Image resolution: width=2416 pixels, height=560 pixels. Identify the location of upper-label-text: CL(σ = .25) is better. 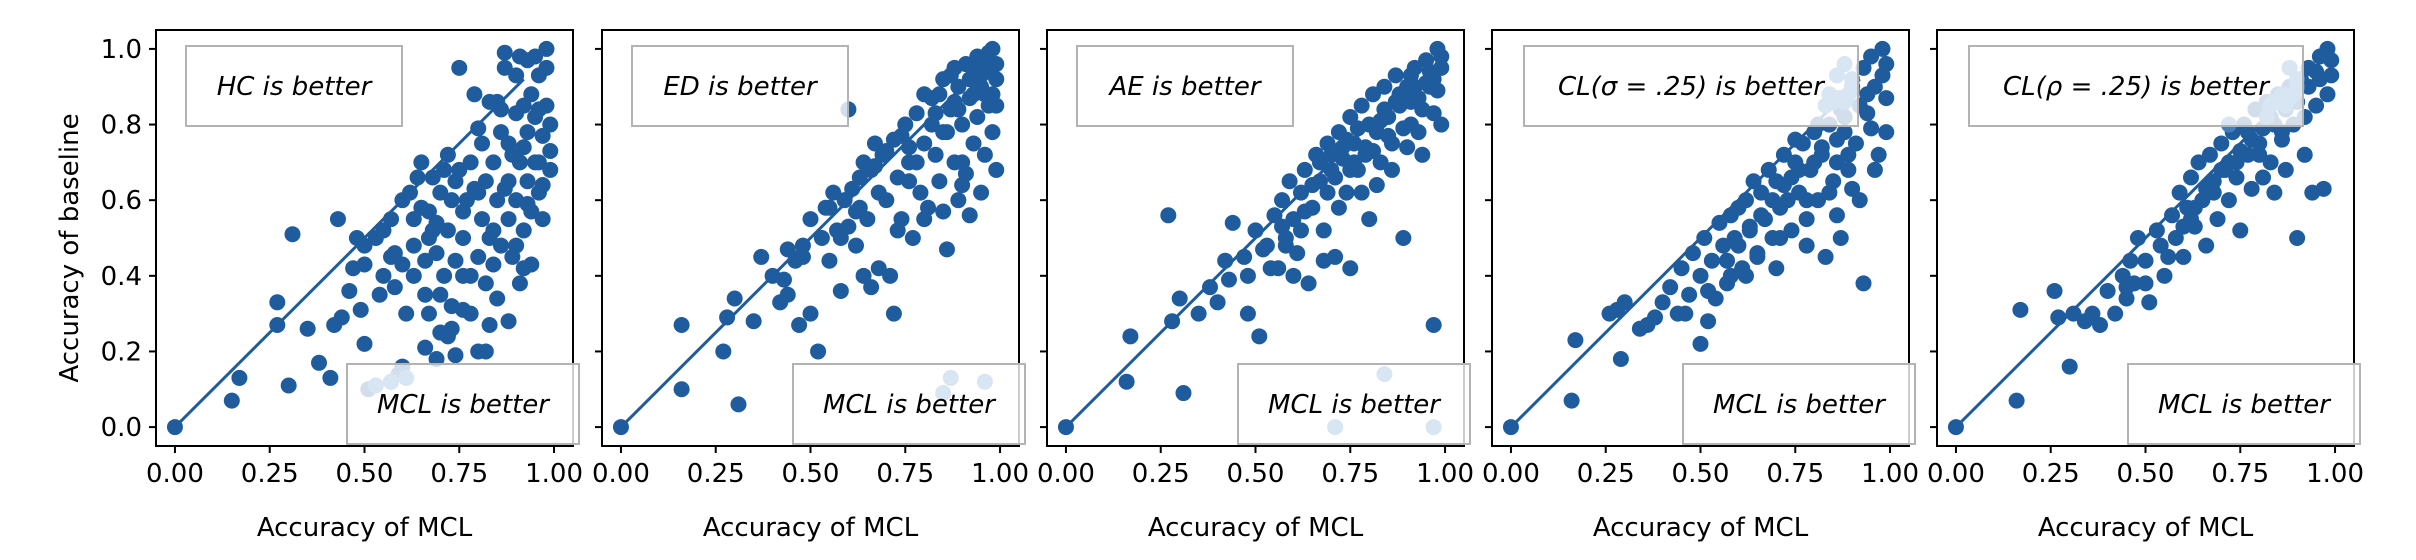
(1692, 87).